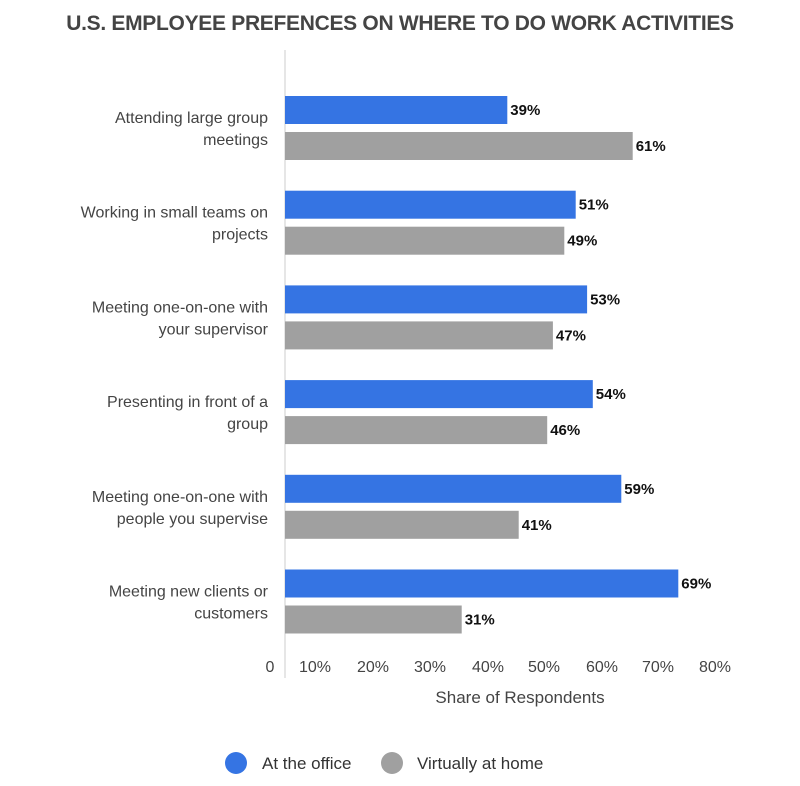  I want to click on legend-marker-home, so click(392, 763).